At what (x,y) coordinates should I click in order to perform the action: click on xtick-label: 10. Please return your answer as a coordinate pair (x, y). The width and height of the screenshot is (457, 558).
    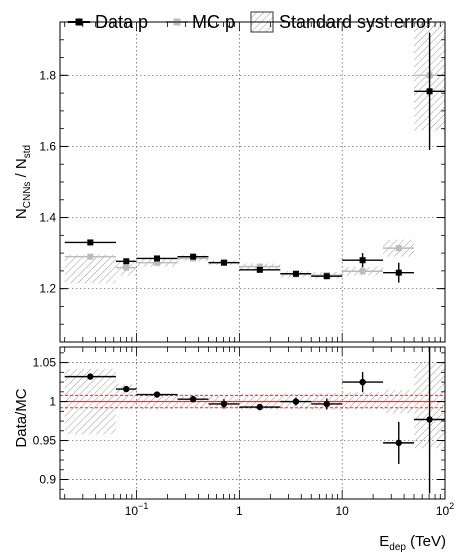
    Looking at the image, I should click on (343, 511).